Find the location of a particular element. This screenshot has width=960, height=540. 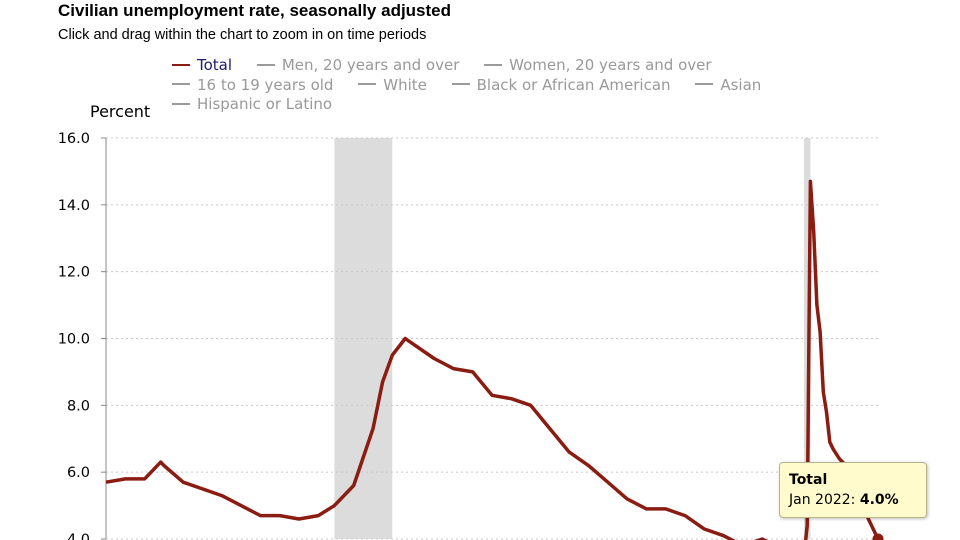

legend-label: Hispanic or Latino is located at coordinates (265, 104).